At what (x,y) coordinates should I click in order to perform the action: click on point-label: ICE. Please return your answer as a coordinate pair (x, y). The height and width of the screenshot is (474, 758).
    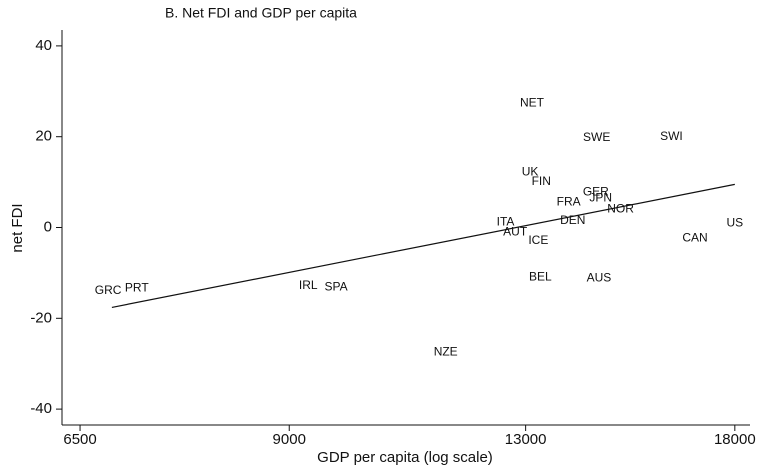
    Looking at the image, I should click on (538, 240).